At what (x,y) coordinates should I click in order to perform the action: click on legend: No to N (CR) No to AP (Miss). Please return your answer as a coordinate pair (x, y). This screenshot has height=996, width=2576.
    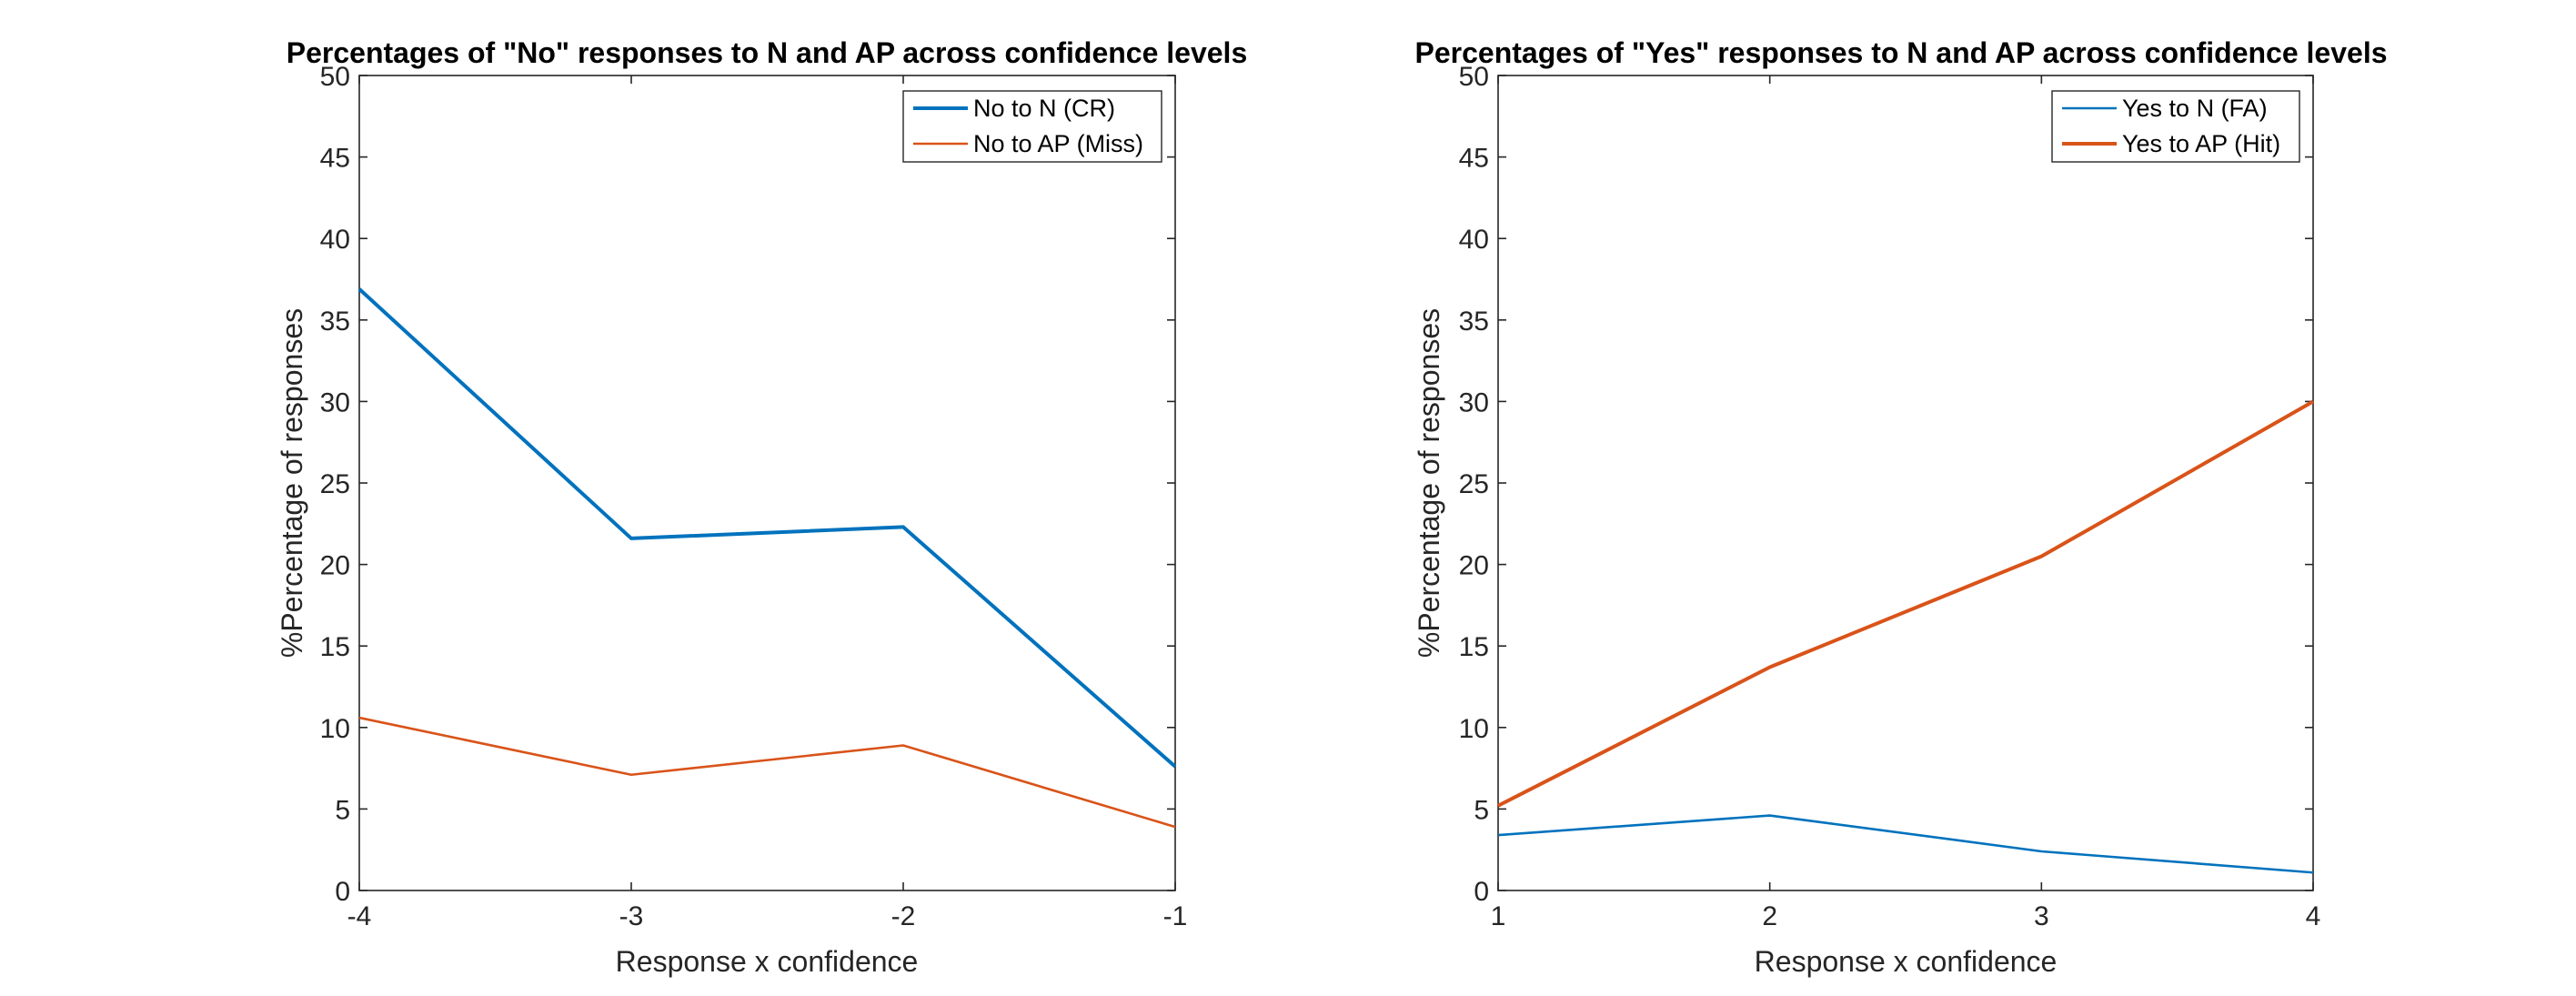
    Looking at the image, I should click on (1032, 126).